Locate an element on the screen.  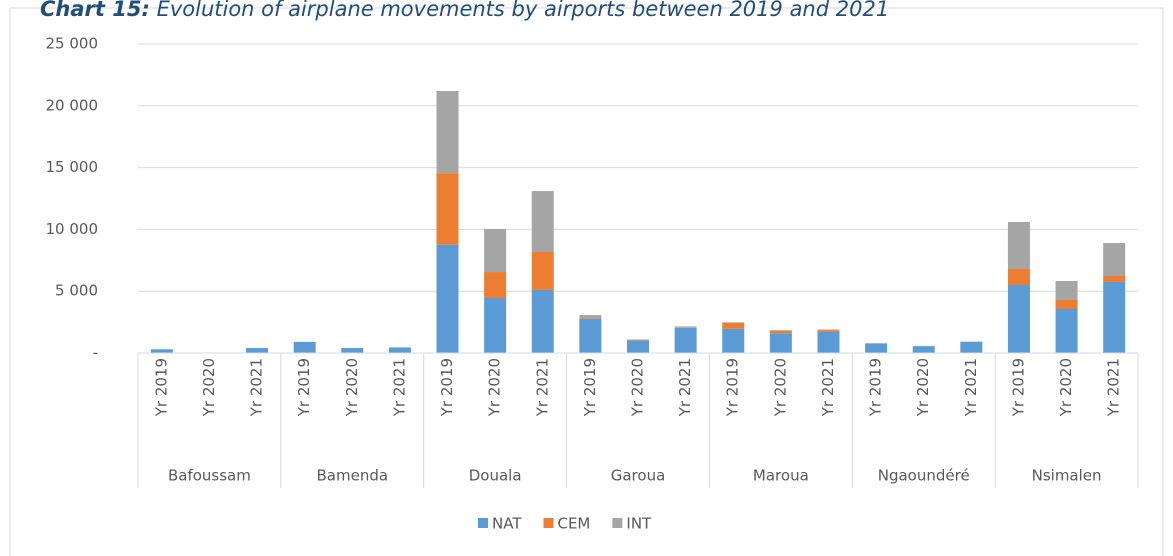
y-tick-label: 25 000 is located at coordinates (72, 44).